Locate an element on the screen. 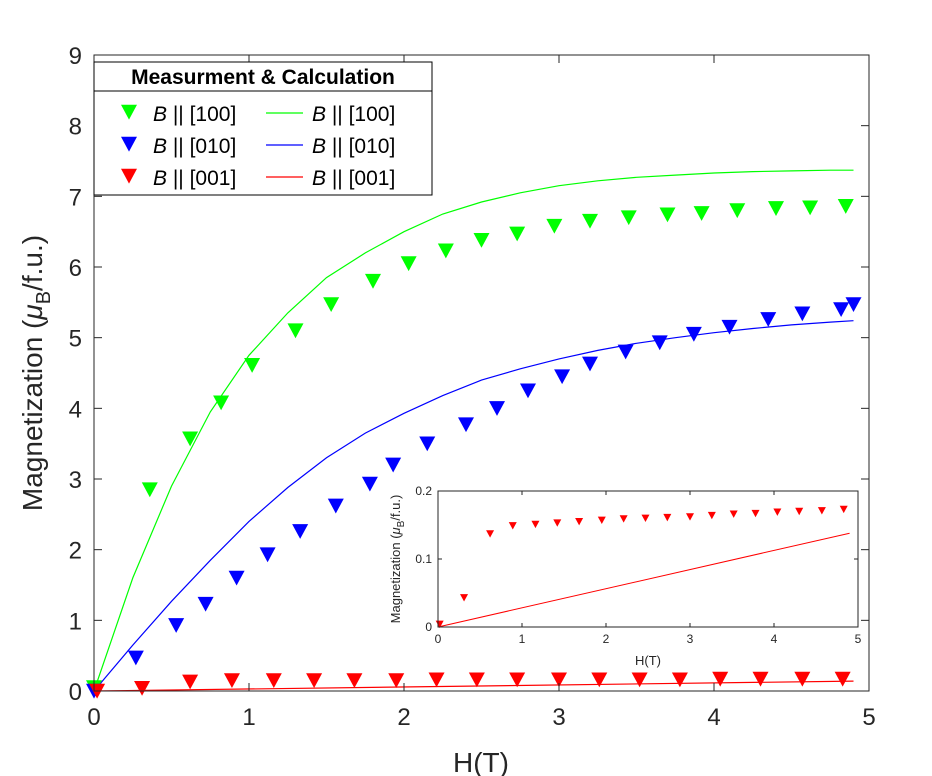  legend-label-measured-1: B || [010] is located at coordinates (194, 146).